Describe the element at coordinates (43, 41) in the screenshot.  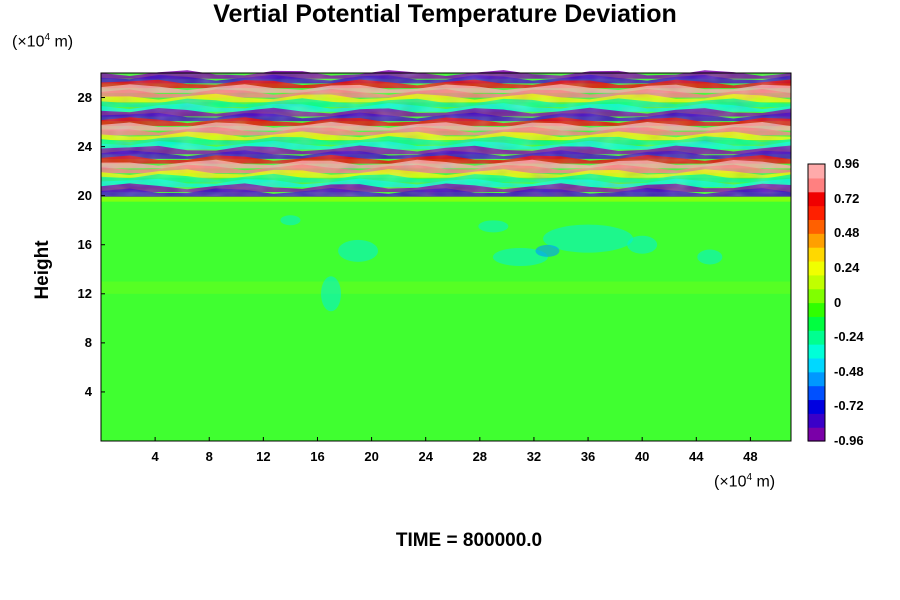
I see `y-axis-unit: (×104 m)` at that location.